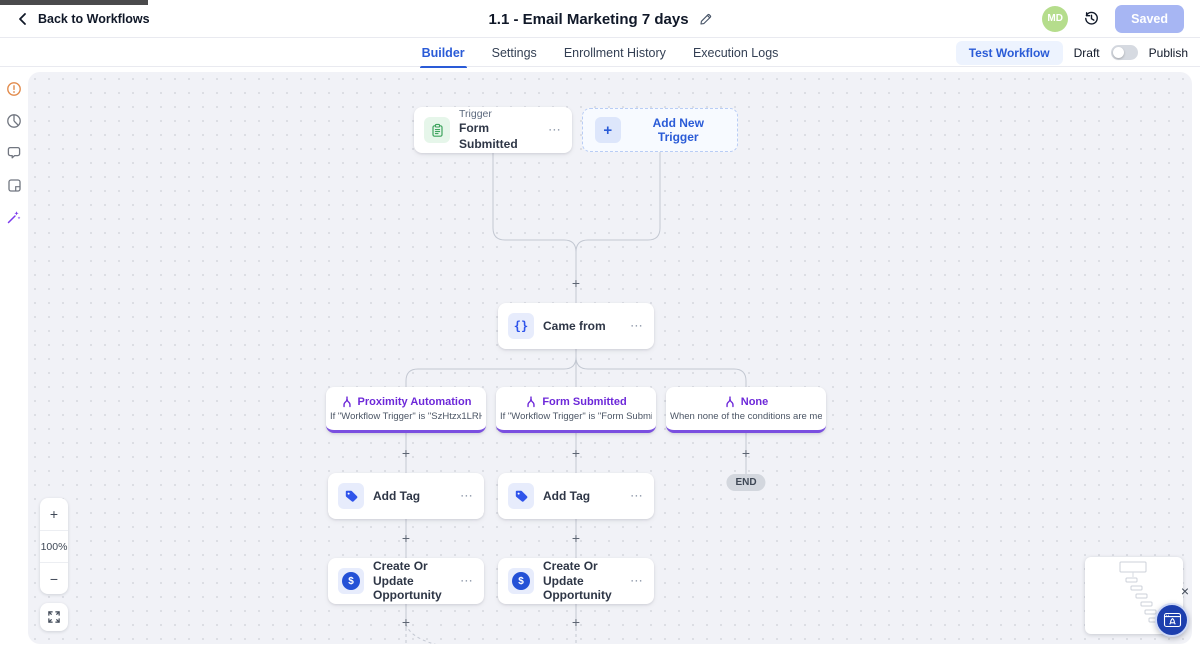  I want to click on pencil-icon, so click(705, 19).